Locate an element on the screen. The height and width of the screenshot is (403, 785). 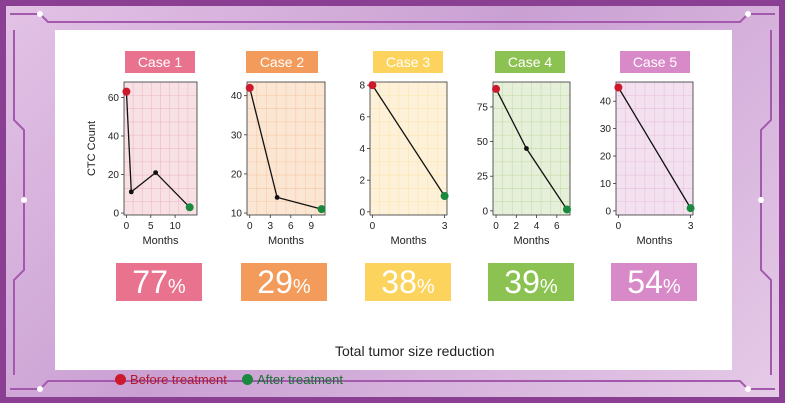
case-1-series-line is located at coordinates (158, 149).